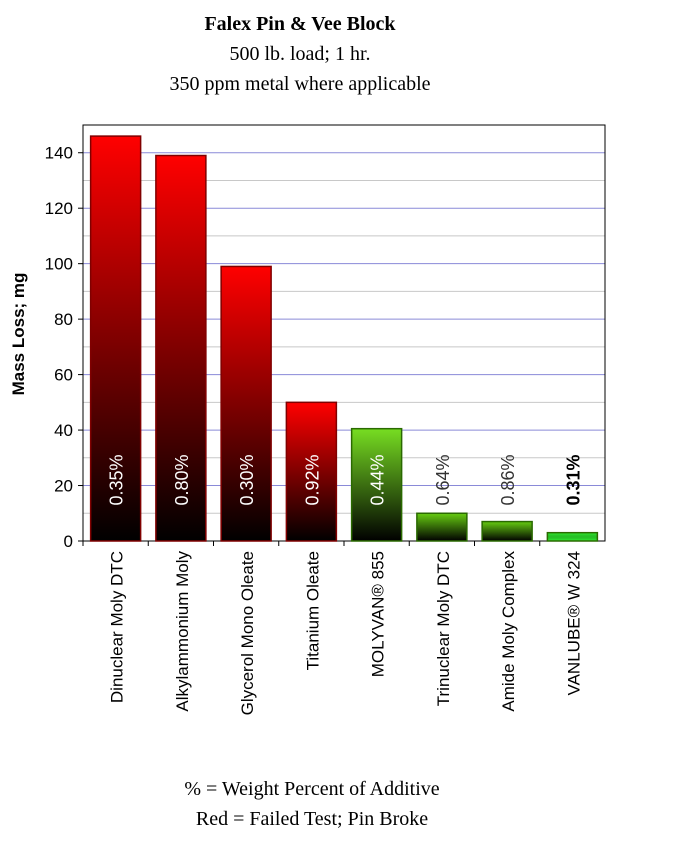  Describe the element at coordinates (182, 631) in the screenshot. I see `x-tick-label: Alkylammonium Moly` at that location.